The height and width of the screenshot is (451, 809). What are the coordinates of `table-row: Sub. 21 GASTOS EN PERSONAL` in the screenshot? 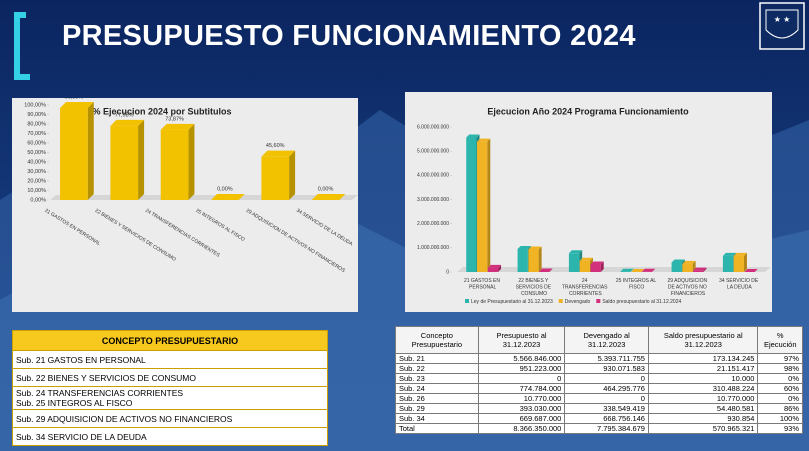 It's located at (170, 359).